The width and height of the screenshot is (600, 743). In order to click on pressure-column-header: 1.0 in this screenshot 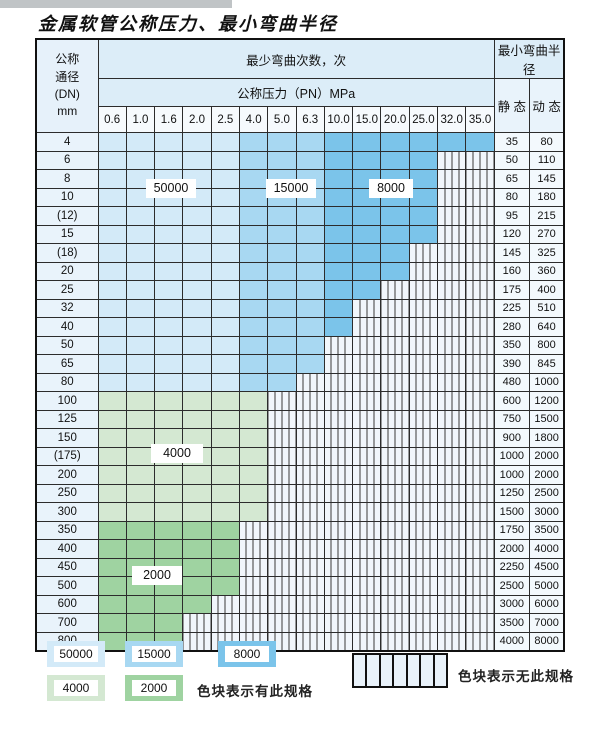, I will do `click(140, 119)`.